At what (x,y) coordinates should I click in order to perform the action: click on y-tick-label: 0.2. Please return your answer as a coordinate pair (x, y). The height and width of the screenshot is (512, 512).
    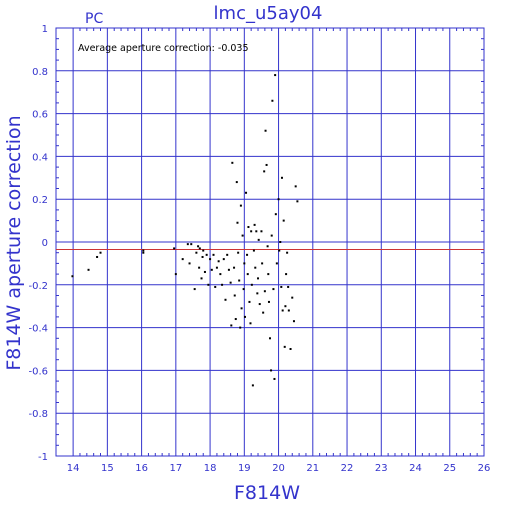
    Looking at the image, I should click on (40, 200).